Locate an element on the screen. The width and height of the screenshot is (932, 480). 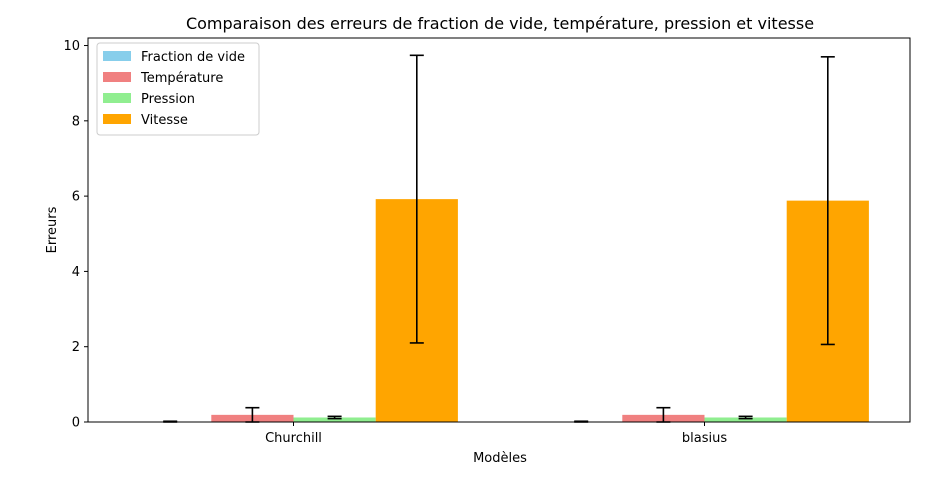
legend-label: Fraction de vide is located at coordinates (193, 57).